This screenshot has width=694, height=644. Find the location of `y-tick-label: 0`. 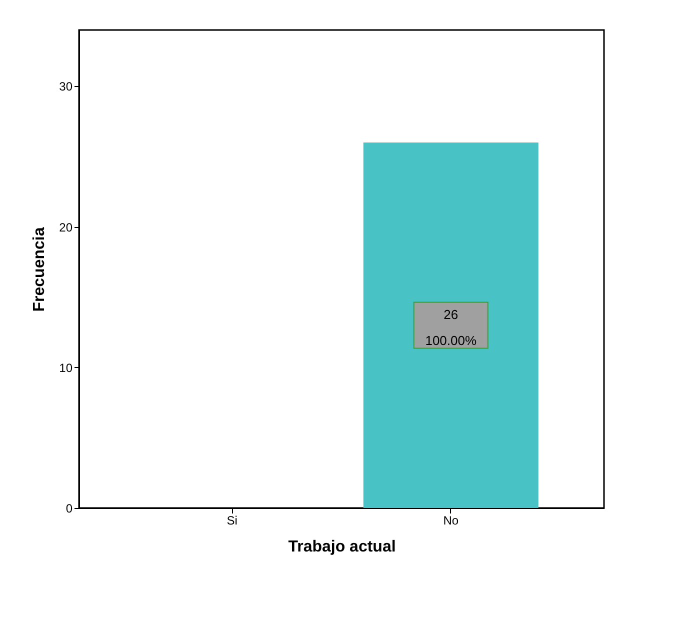

y-tick-label: 0 is located at coordinates (69, 509).